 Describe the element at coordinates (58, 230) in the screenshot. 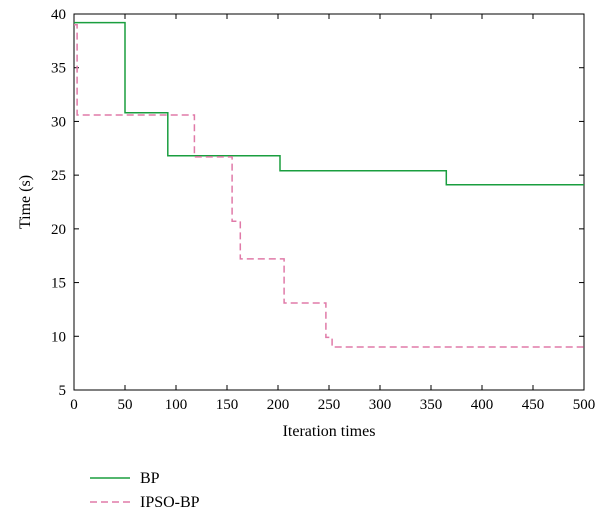

I see `y-tick-label: 20` at that location.